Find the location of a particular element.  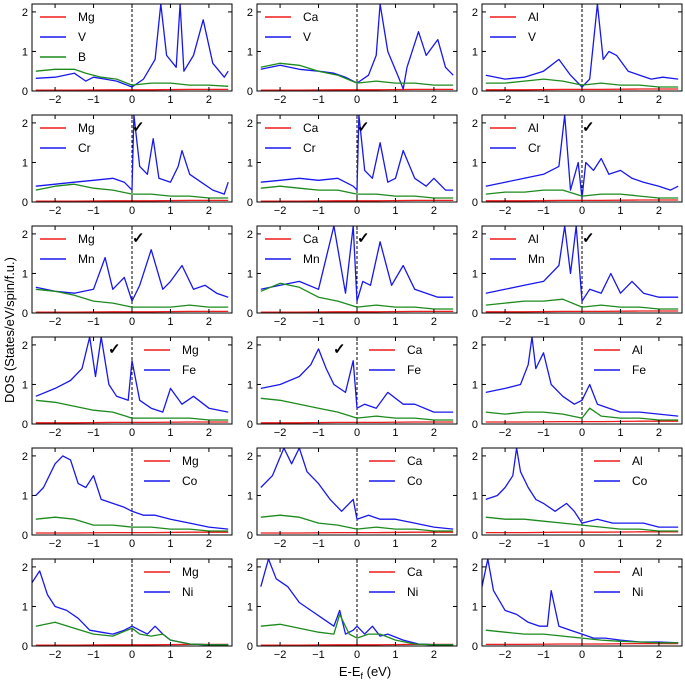

legend-label: Co is located at coordinates (190, 481).